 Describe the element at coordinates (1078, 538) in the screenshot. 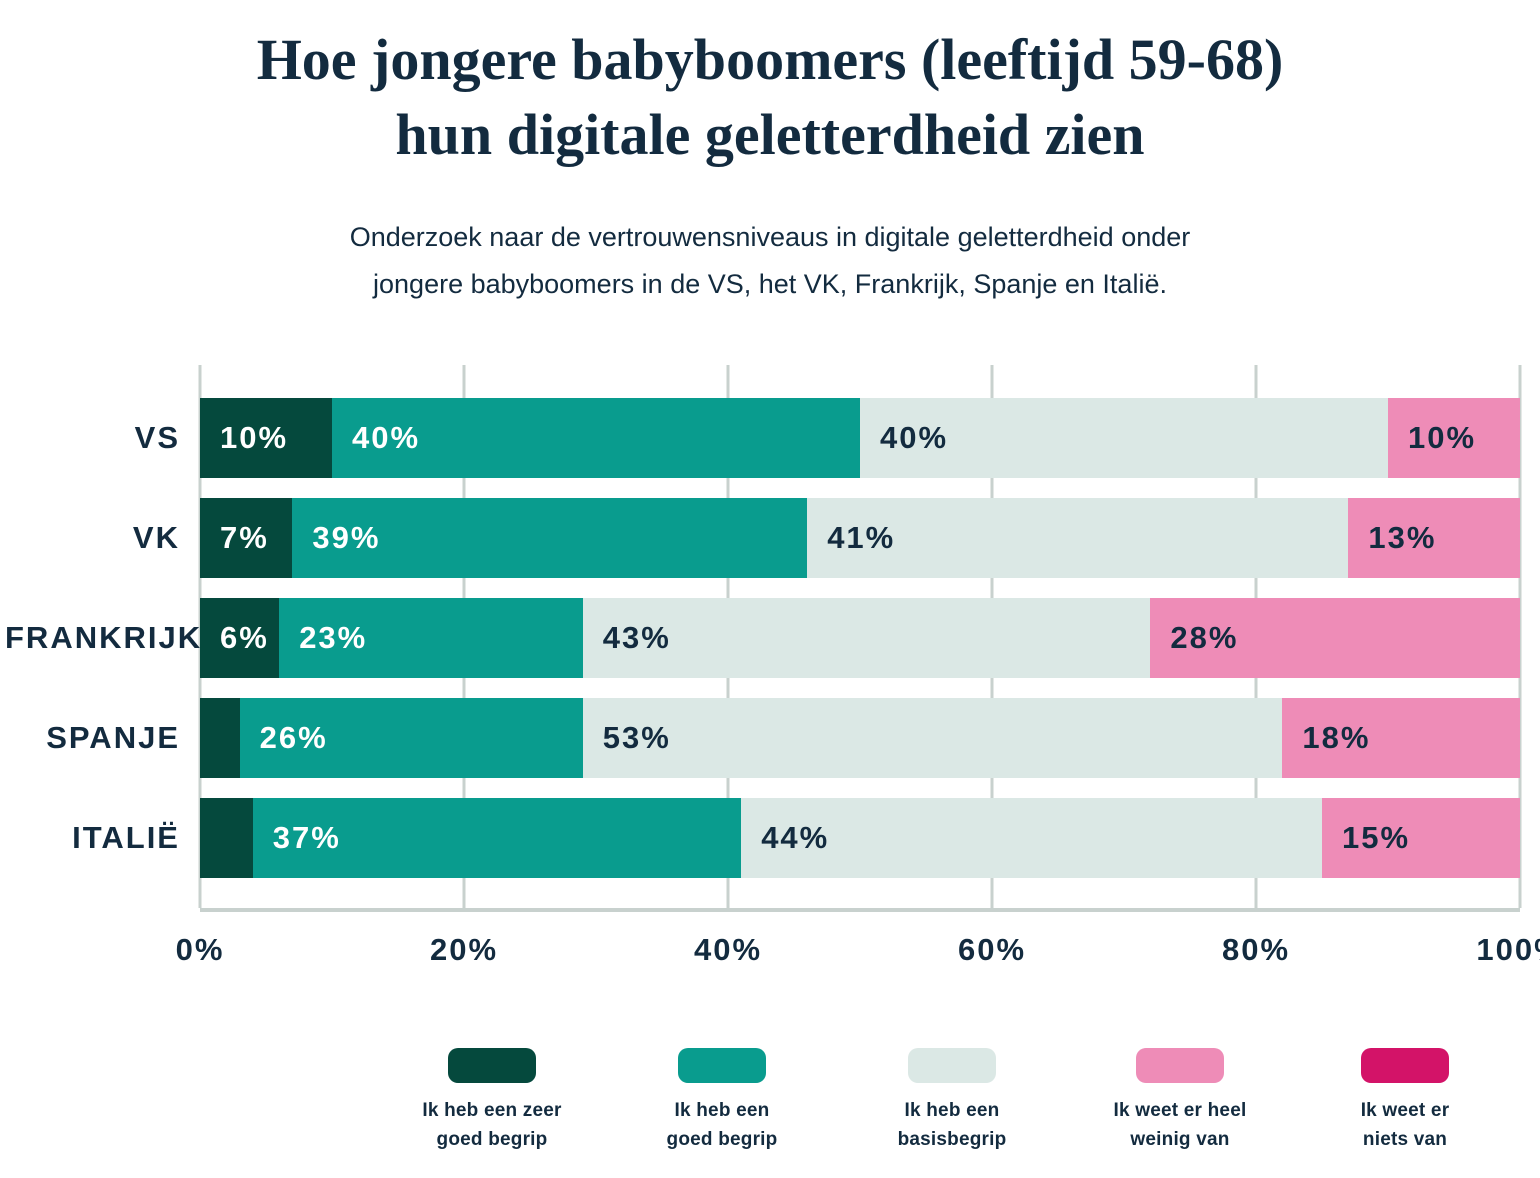

I see `bar-segment: 41%` at that location.